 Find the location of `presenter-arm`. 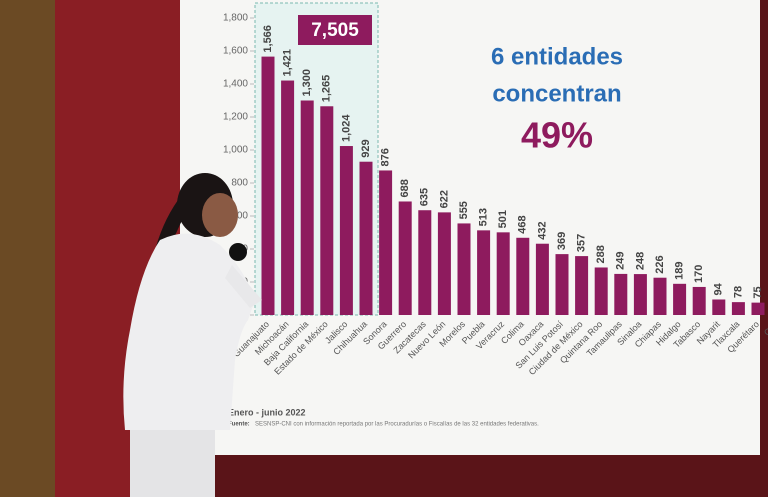

presenter-arm is located at coordinates (243, 286).